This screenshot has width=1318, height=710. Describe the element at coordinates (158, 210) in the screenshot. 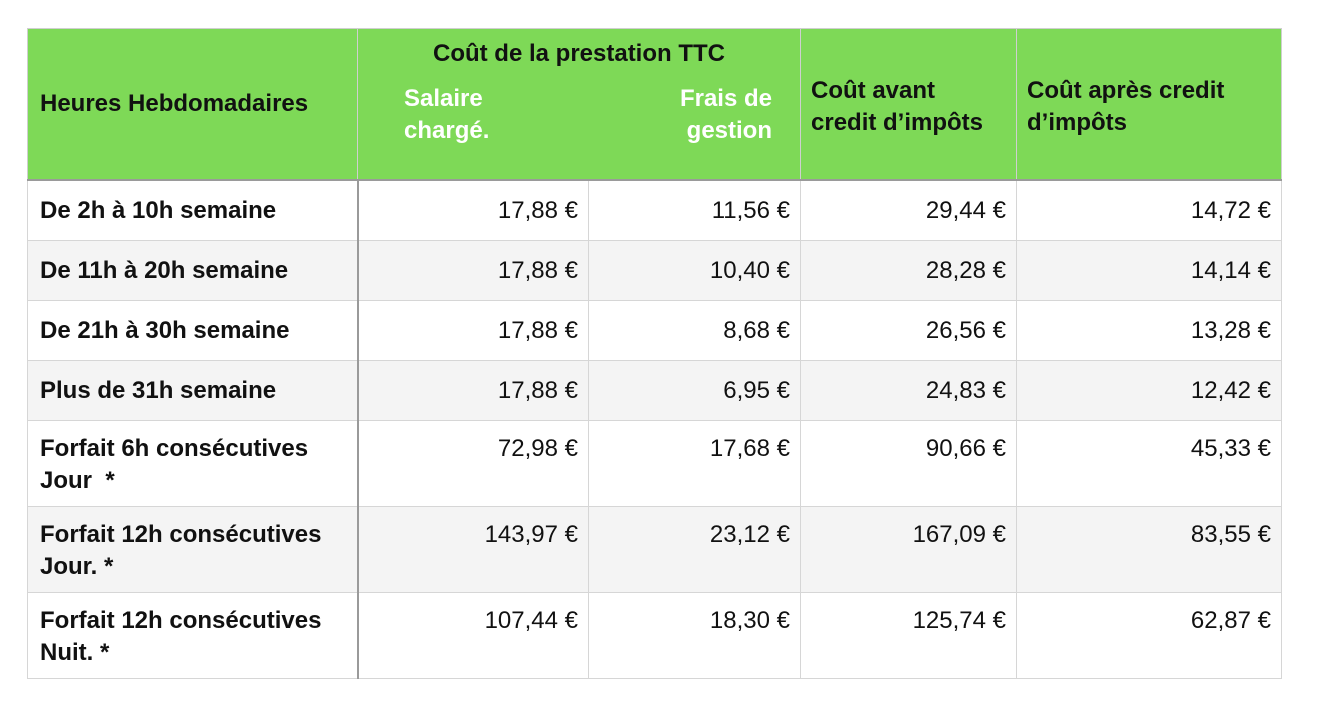

I see `row-label-line1: De 2h à 10h semaine` at that location.